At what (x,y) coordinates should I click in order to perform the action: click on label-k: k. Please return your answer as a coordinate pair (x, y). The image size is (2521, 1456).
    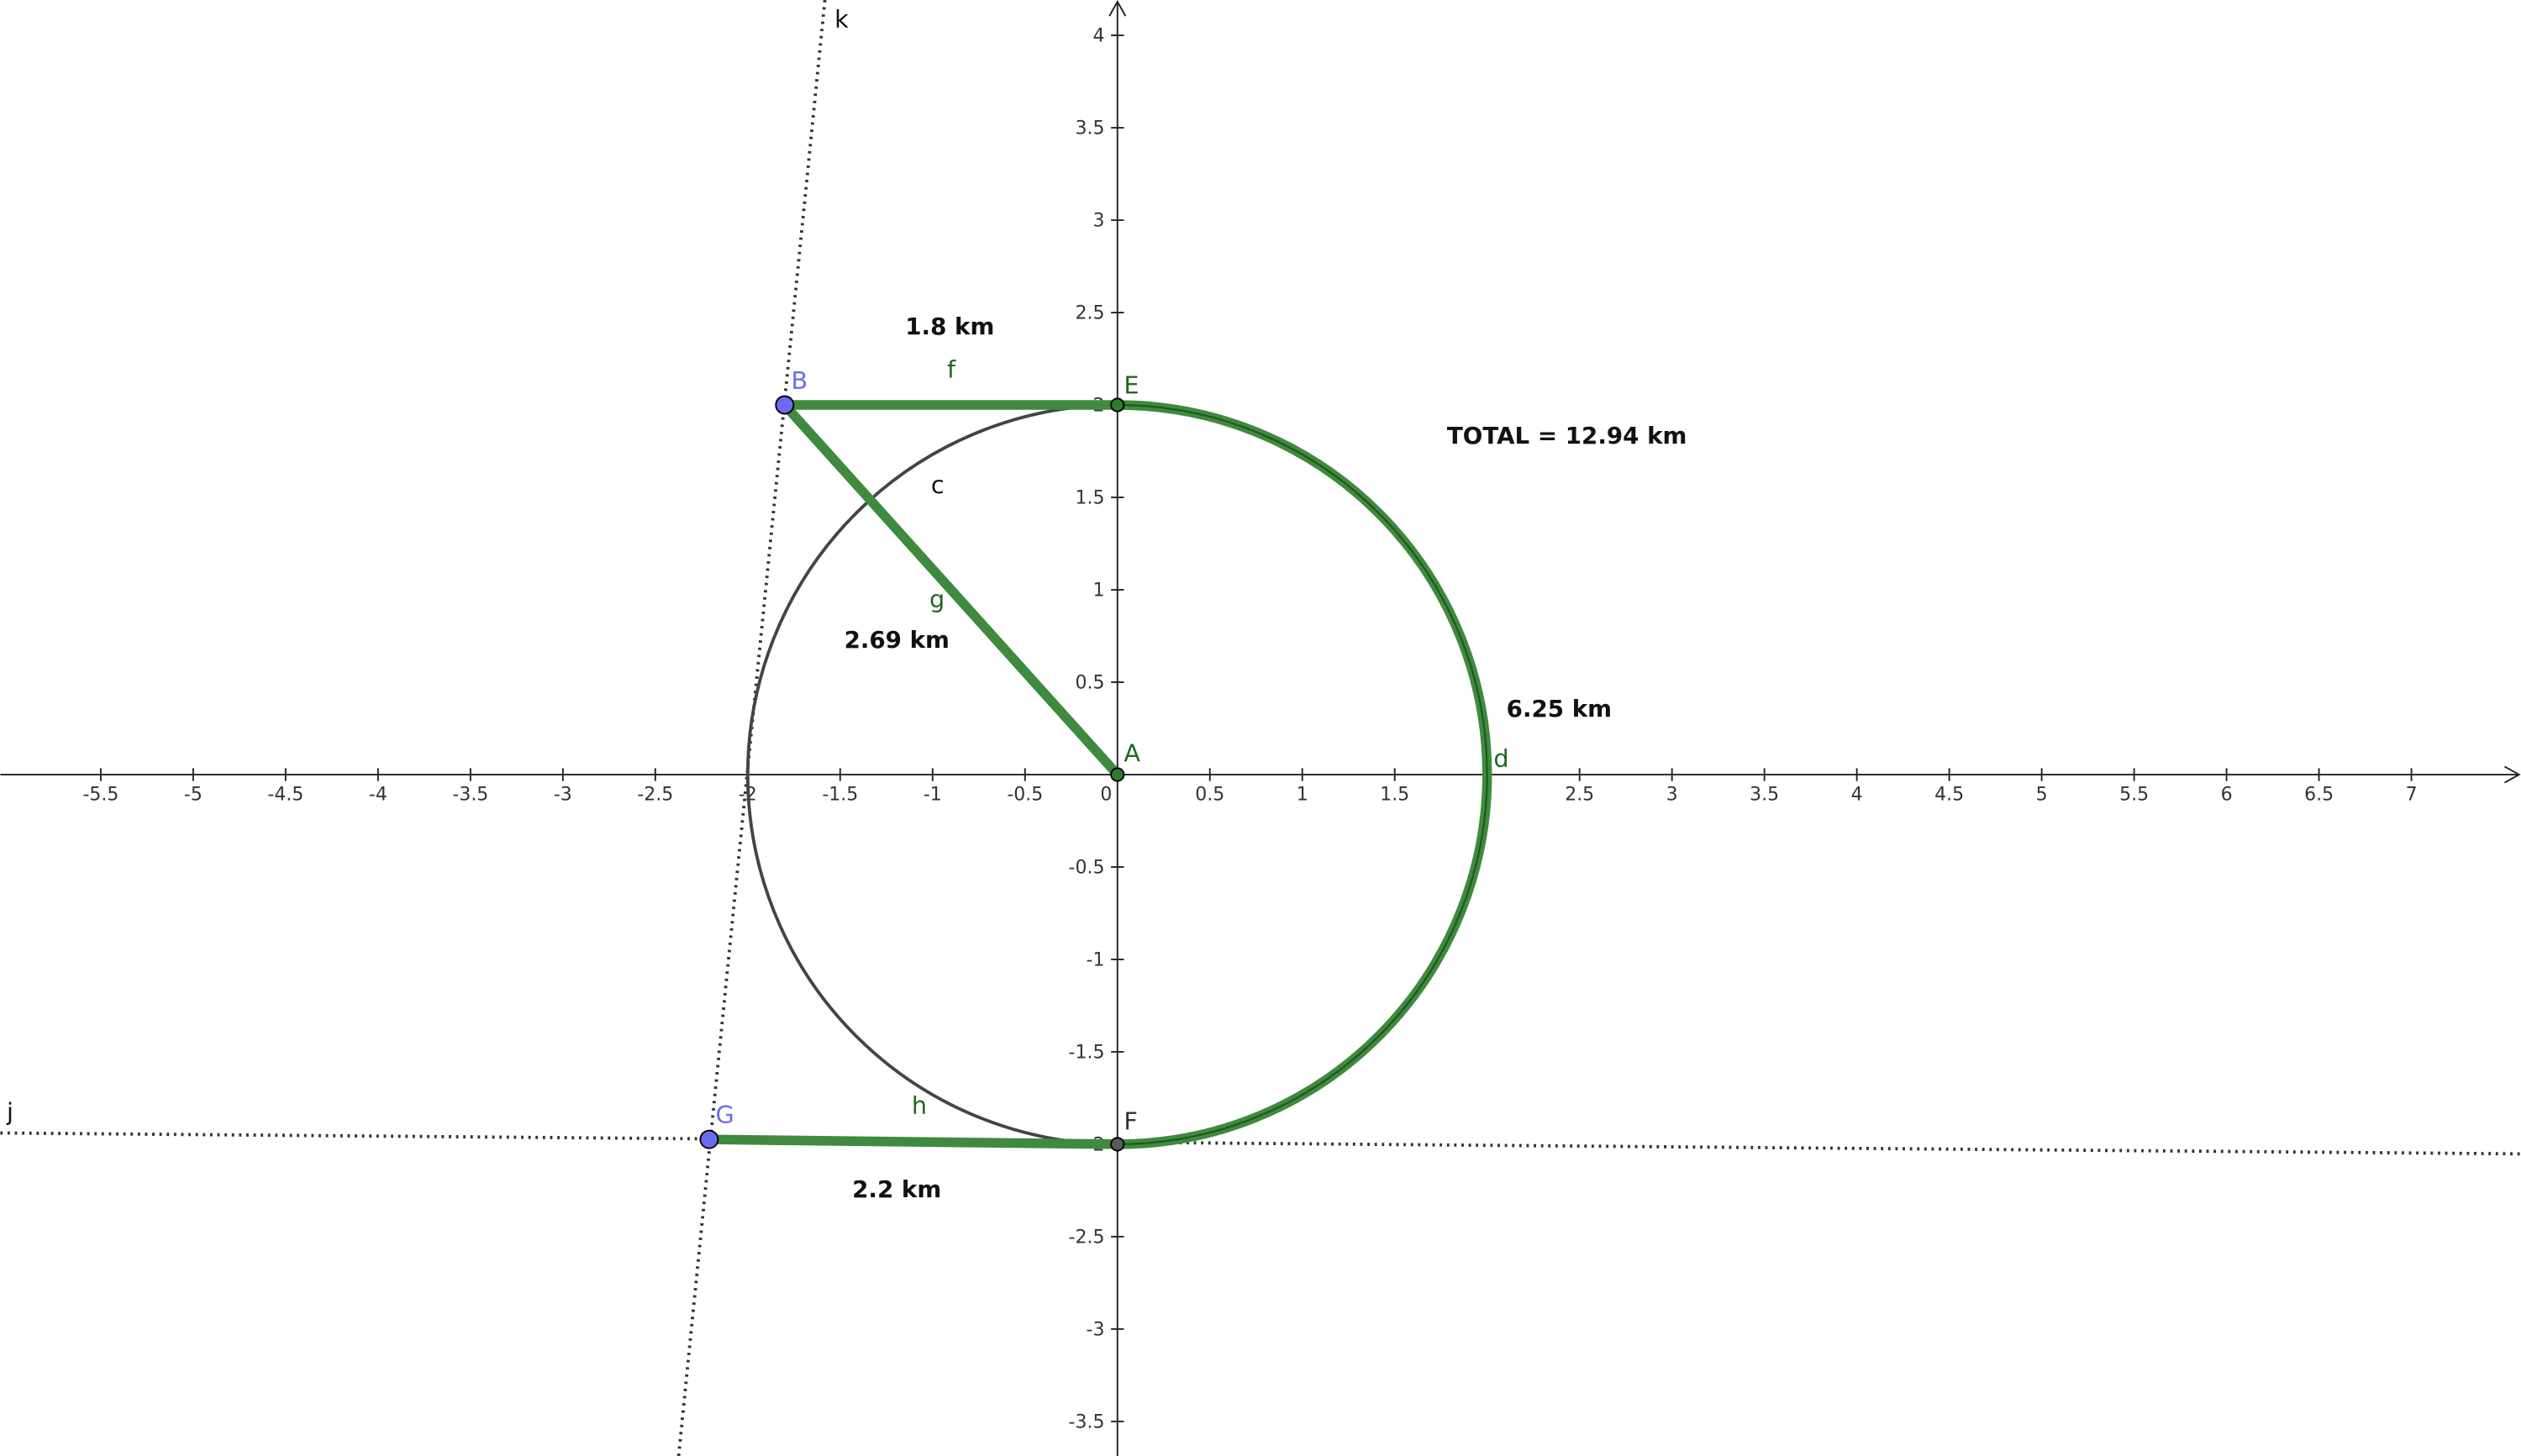
    Looking at the image, I should click on (842, 19).